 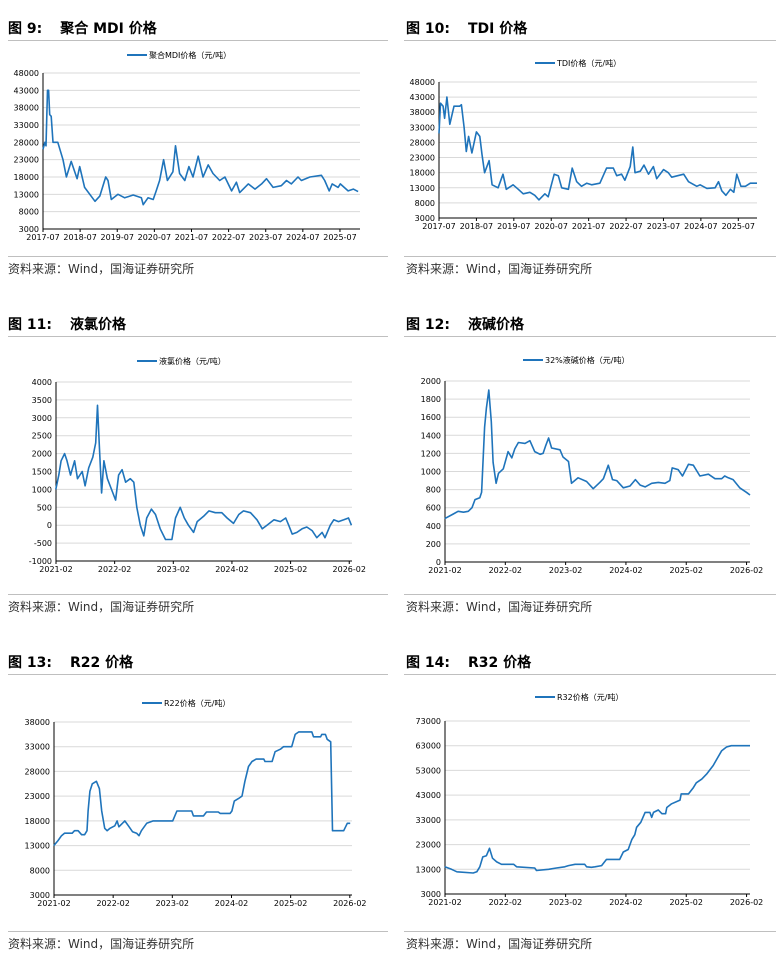 I want to click on figure-12-title: 图 12: 液碱价格, so click(x=465, y=324).